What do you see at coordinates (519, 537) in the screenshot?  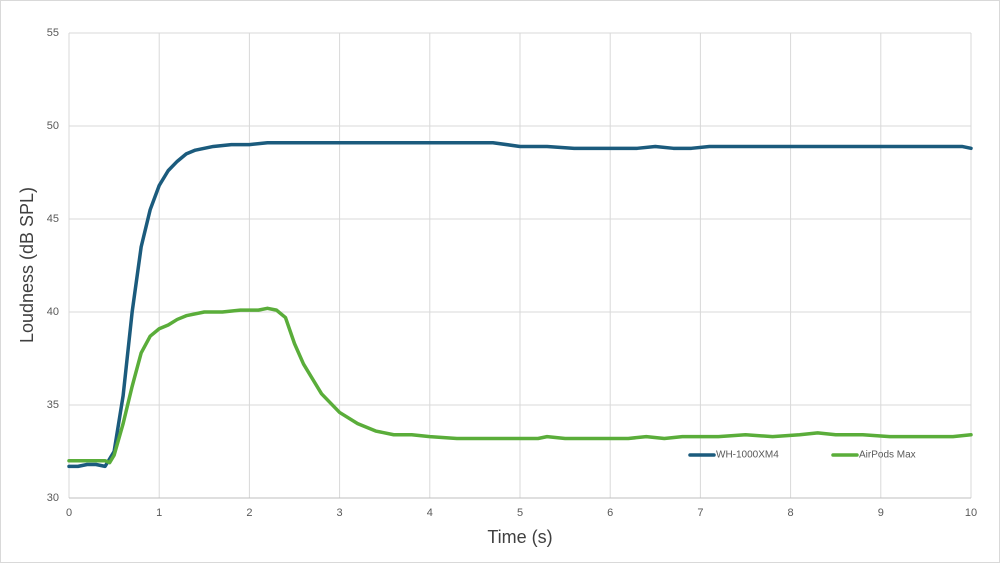 I see `x-axis-title: Time (s)` at bounding box center [519, 537].